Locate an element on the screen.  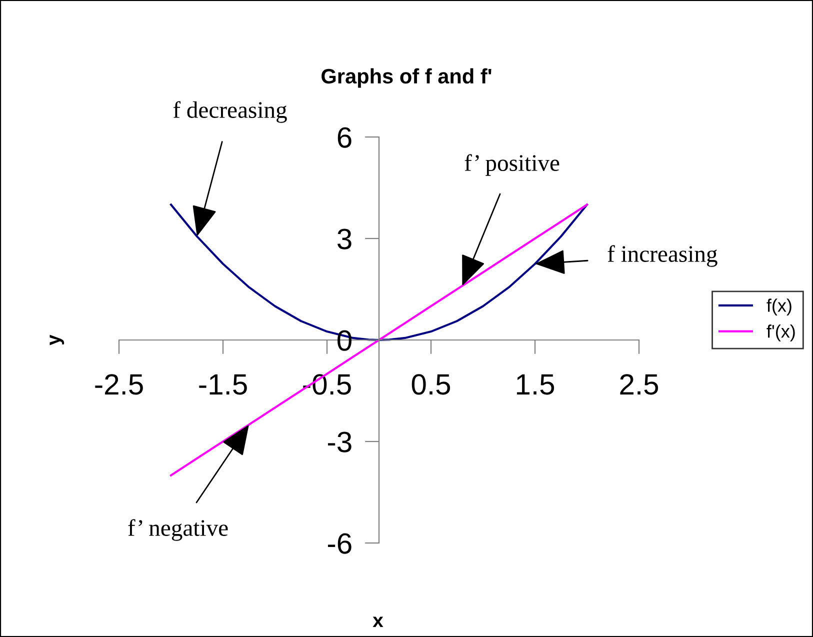
x-tick-label: 1.5 is located at coordinates (535, 384).